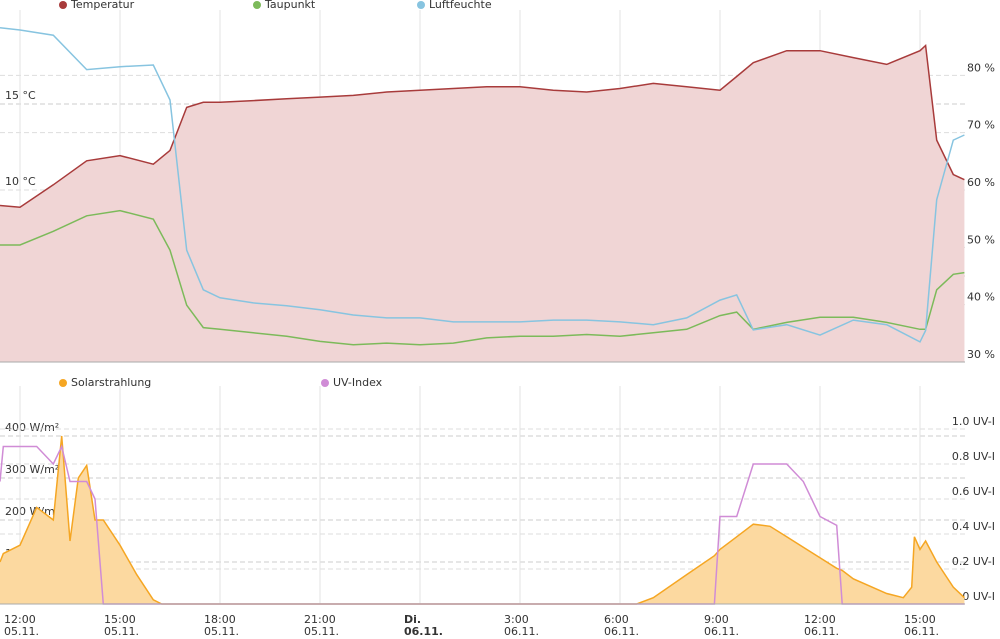 The height and width of the screenshot is (639, 1000). What do you see at coordinates (220, 619) in the screenshot?
I see `x-tick-label: 18:00` at bounding box center [220, 619].